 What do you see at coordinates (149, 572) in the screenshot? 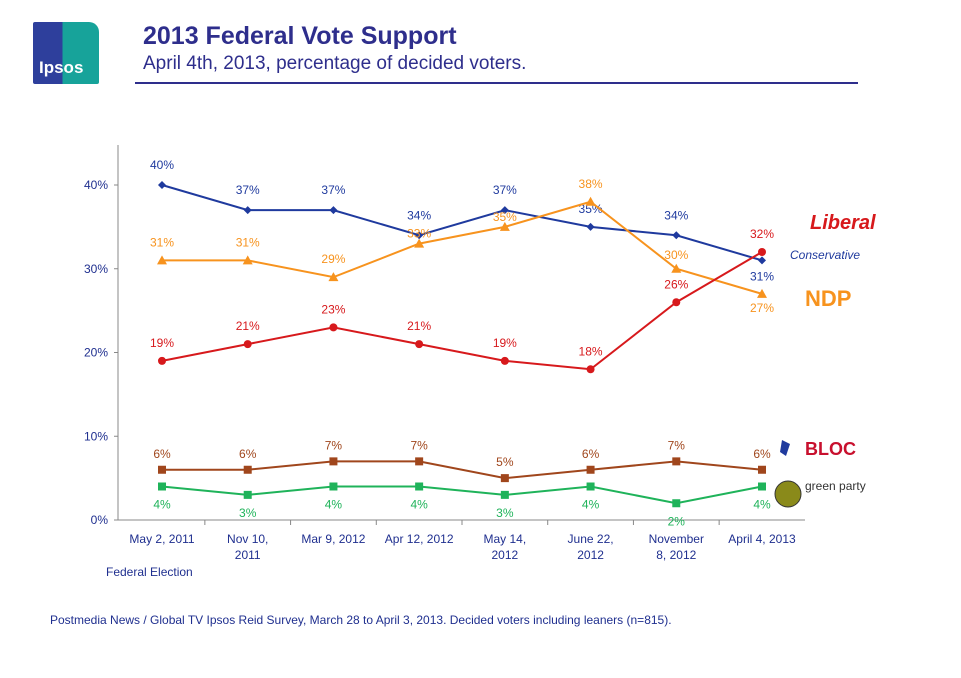
I see `x-category-note: Federal Election` at bounding box center [149, 572].